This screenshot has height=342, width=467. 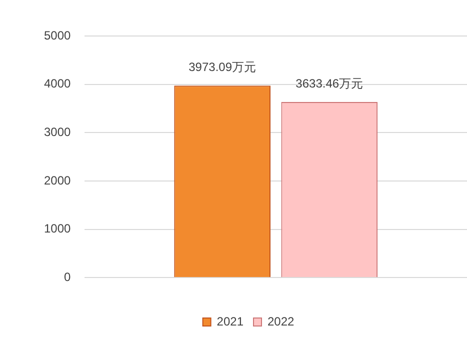 I want to click on y-tick-label: 0, so click(x=68, y=277).